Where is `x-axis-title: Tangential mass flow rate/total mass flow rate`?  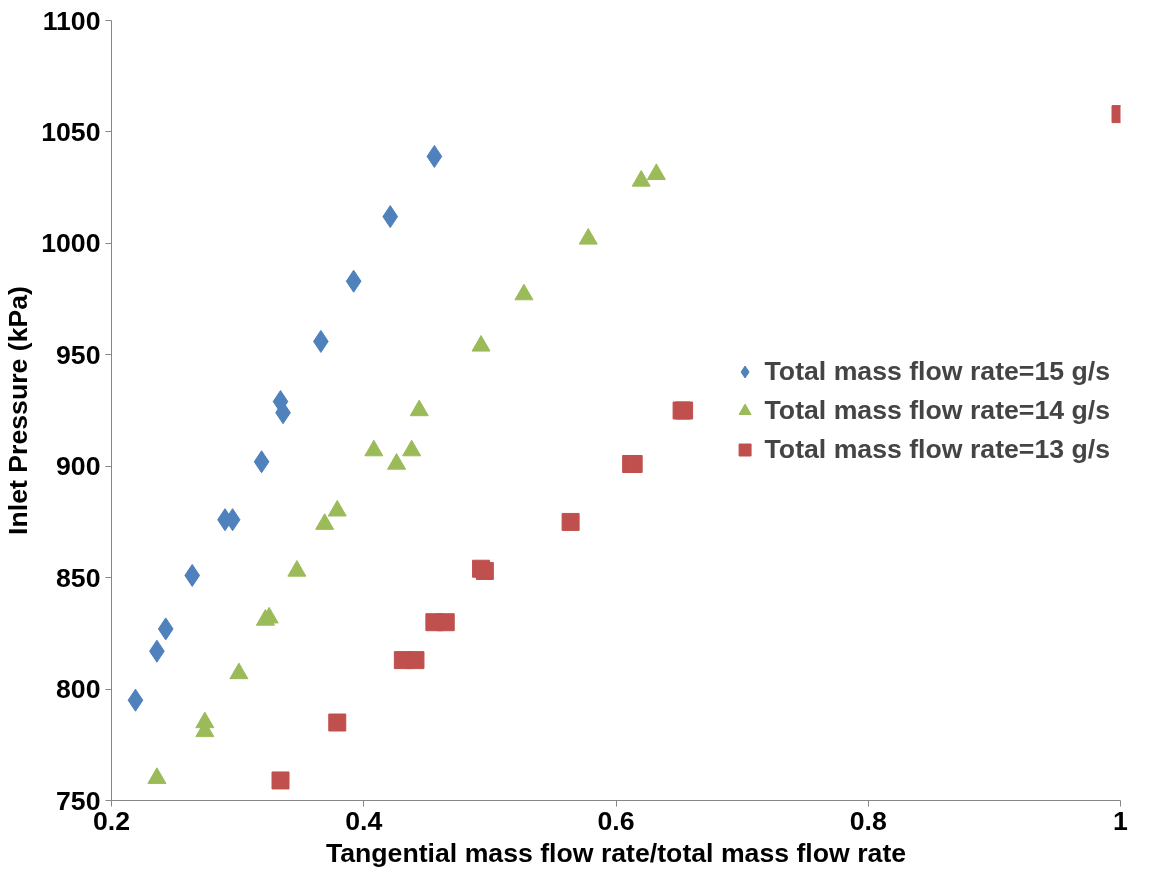 x-axis-title: Tangential mass flow rate/total mass flow rate is located at coordinates (616, 852).